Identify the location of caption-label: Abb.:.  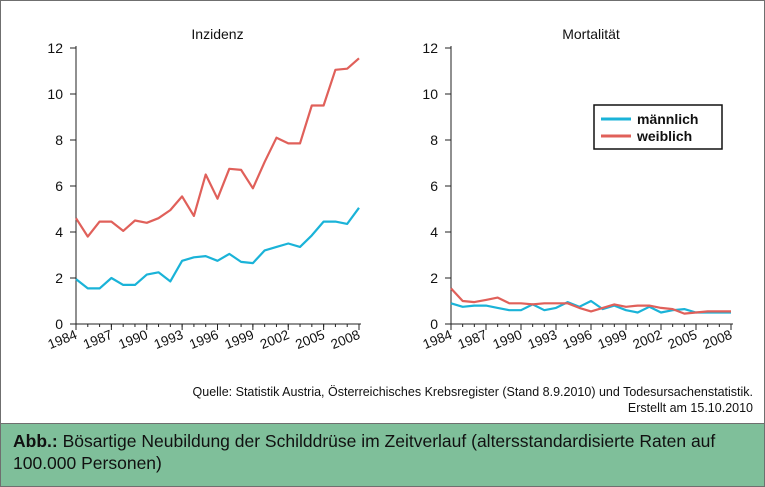
(35, 441).